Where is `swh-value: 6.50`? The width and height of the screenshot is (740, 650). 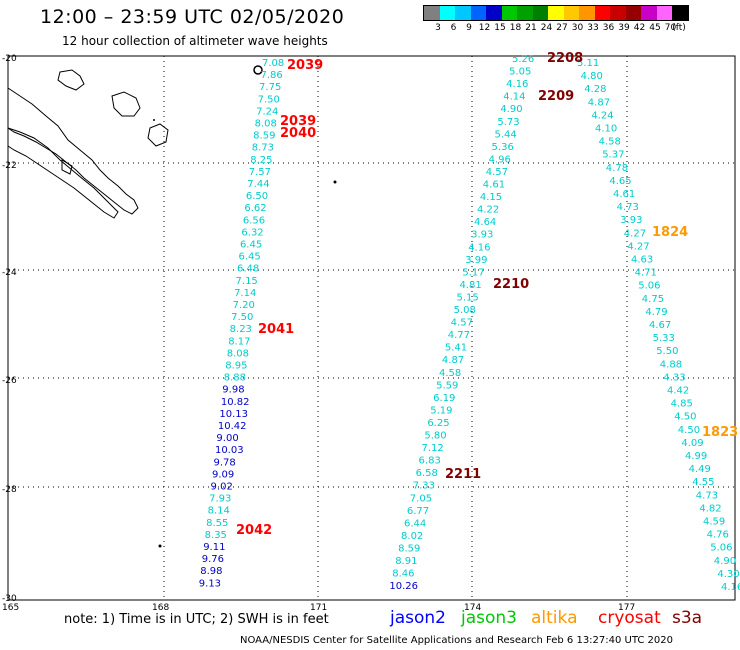 swh-value: 6.50 is located at coordinates (257, 196).